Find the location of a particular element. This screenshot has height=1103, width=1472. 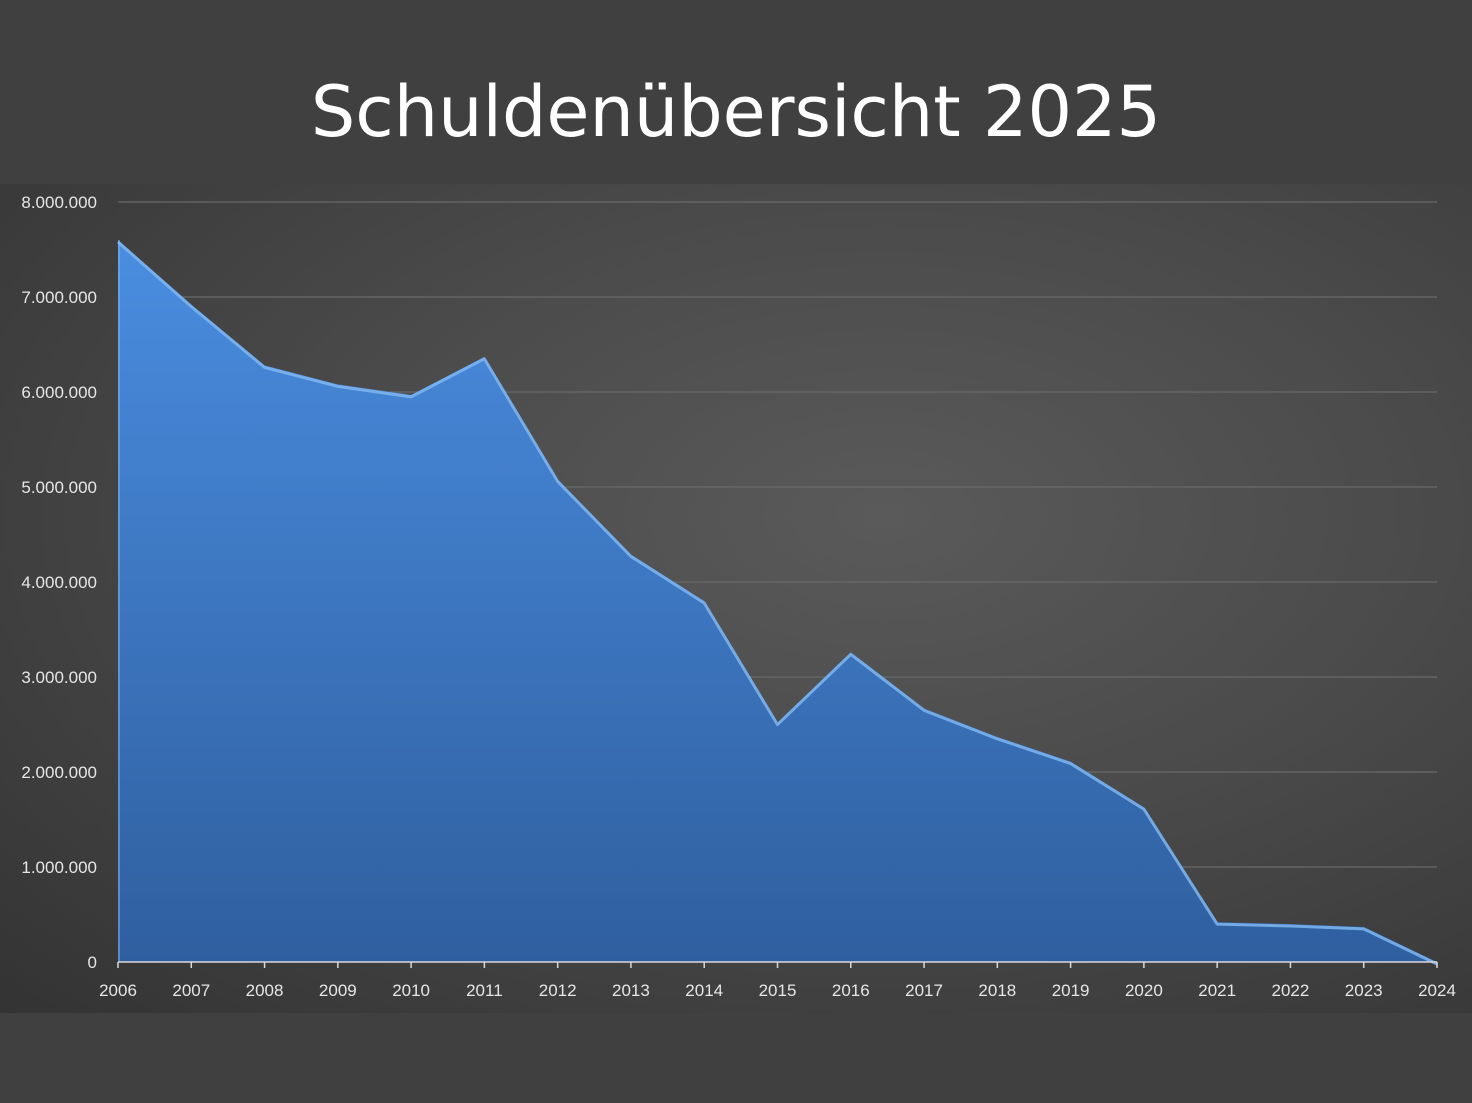

y-tick-label: 5.000.000 is located at coordinates (59, 487).